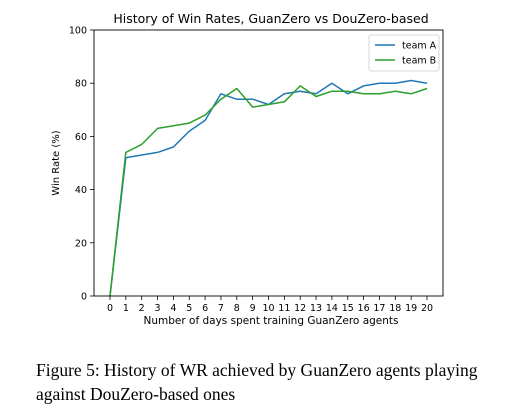 The width and height of the screenshot is (513, 420). Describe the element at coordinates (253, 308) in the screenshot. I see `x-tick-label: 9` at that location.